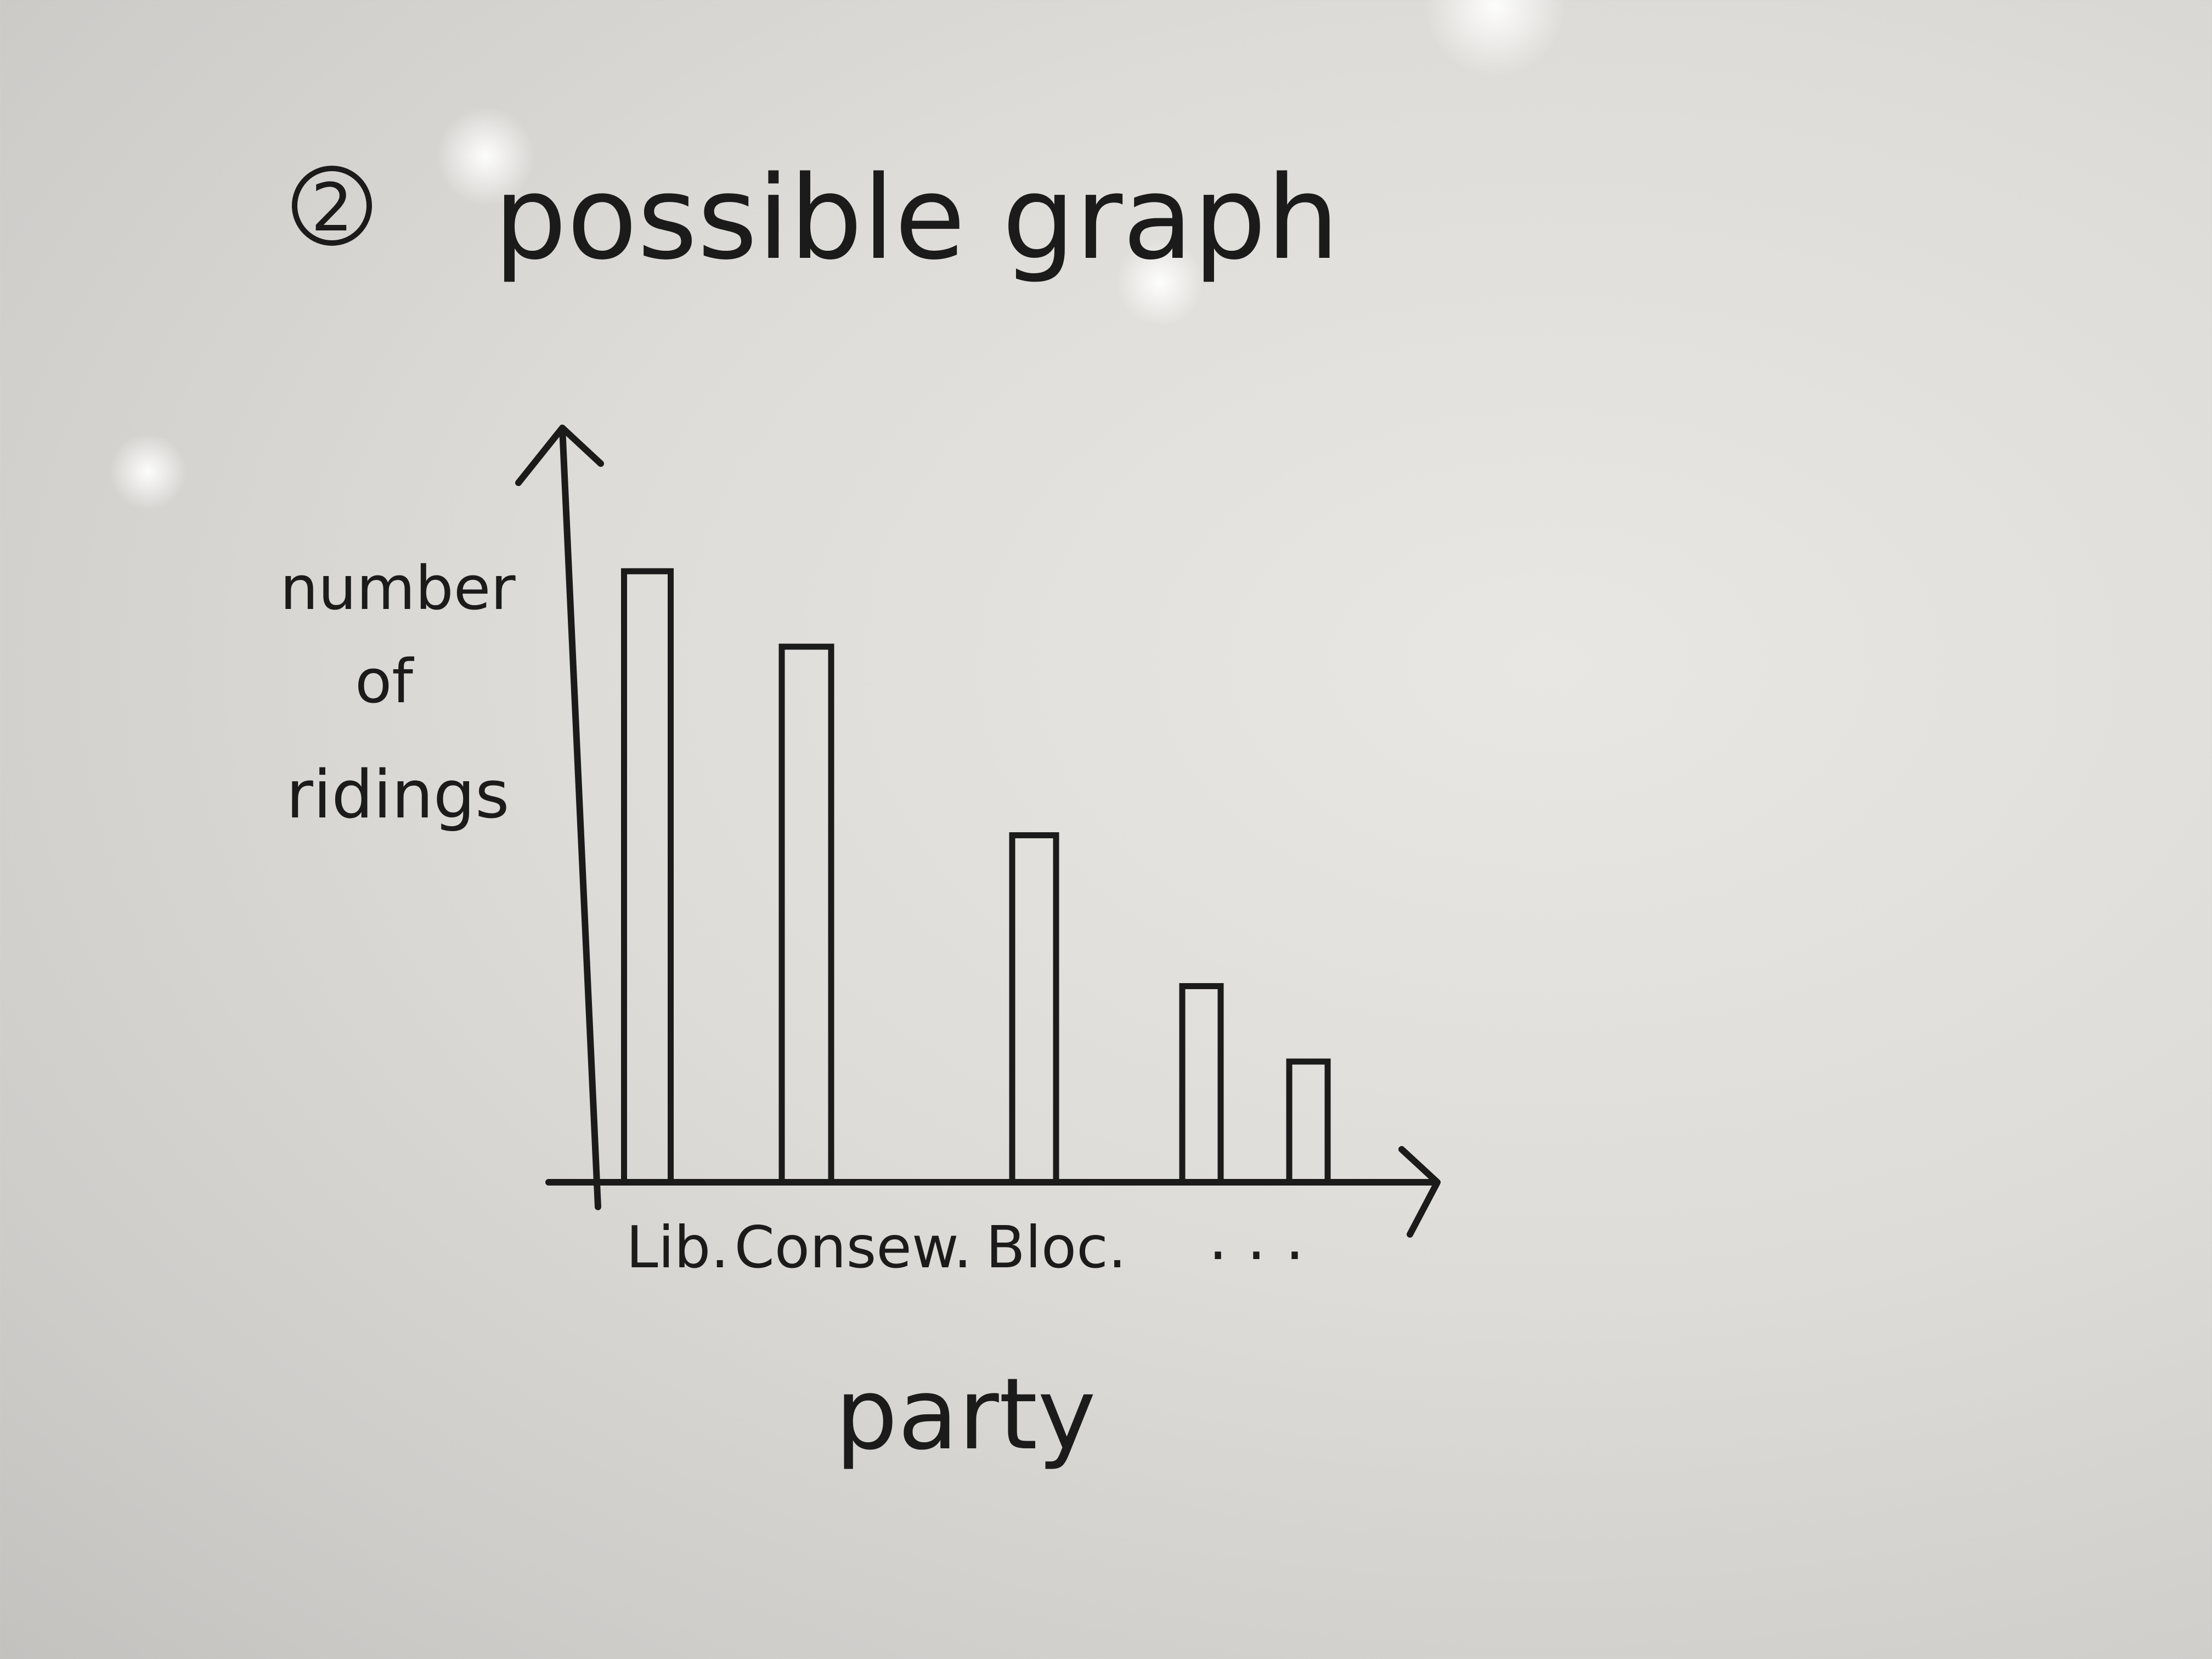  I want to click on bars-group, so click(976, 877).